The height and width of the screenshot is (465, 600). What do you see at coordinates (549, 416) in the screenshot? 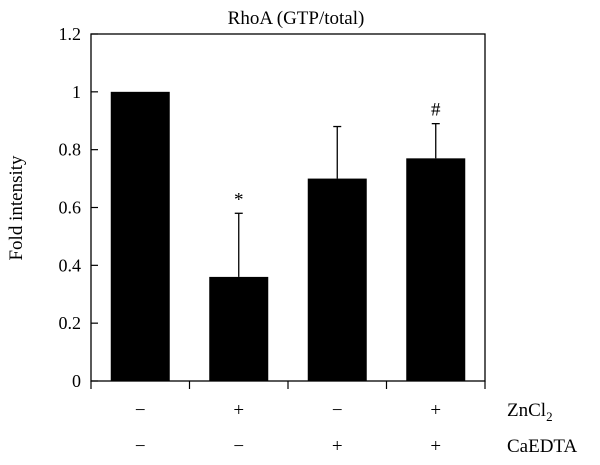
I see `condition-label-subscript: 2` at bounding box center [549, 416].